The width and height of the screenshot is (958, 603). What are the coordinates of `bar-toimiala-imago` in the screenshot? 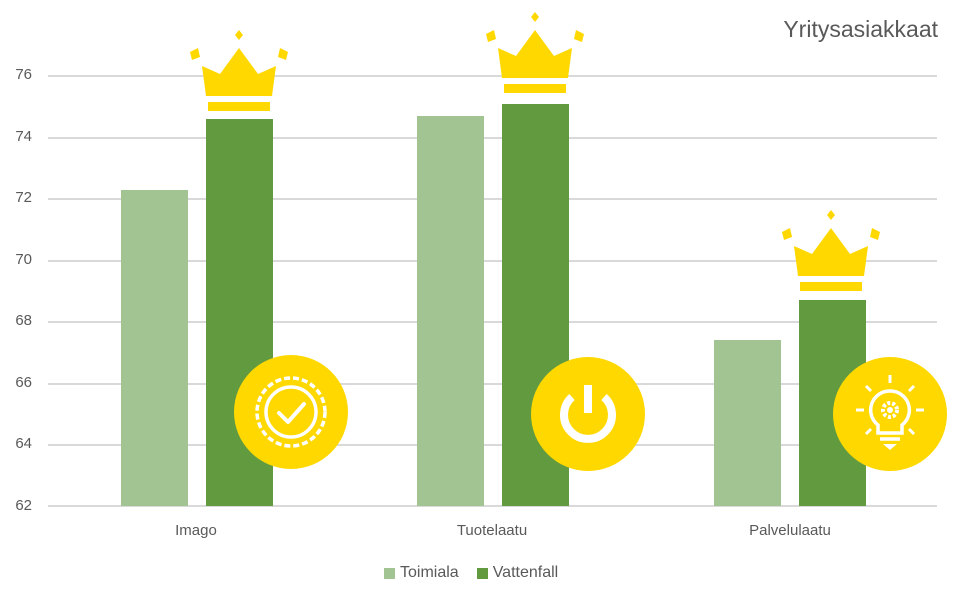 It's located at (154, 347).